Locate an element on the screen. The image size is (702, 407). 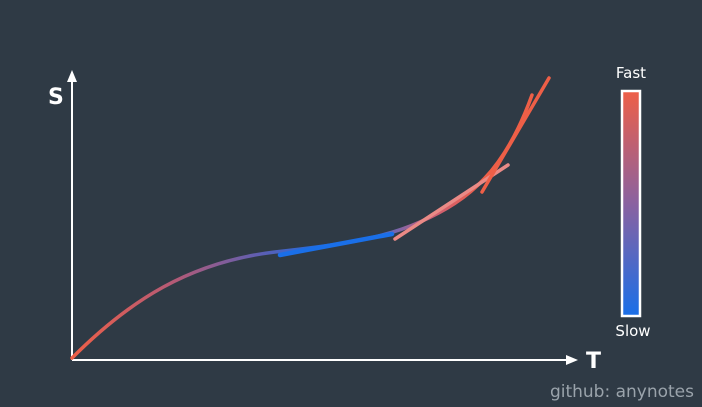
y-axis-label: S is located at coordinates (56, 97).